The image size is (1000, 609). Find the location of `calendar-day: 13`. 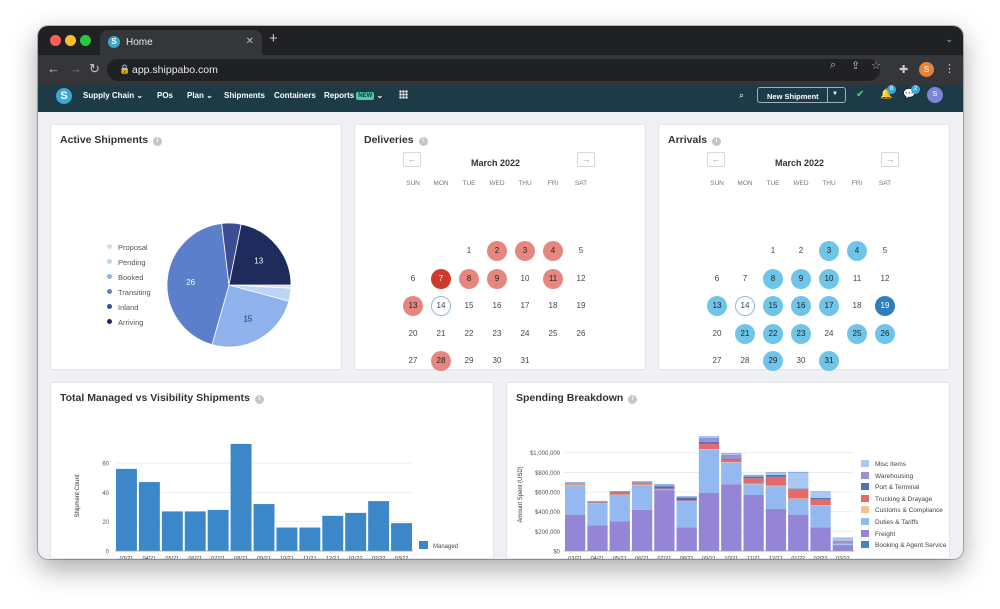

calendar-day: 13 is located at coordinates (717, 306).